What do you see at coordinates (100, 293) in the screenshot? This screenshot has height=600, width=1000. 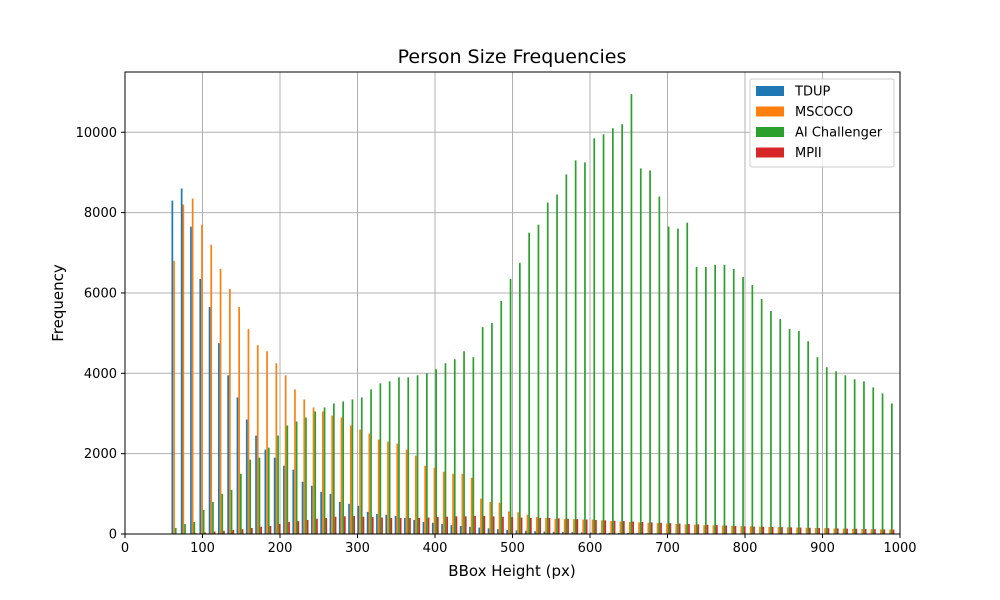 I see `y-tick-label: 6000` at bounding box center [100, 293].